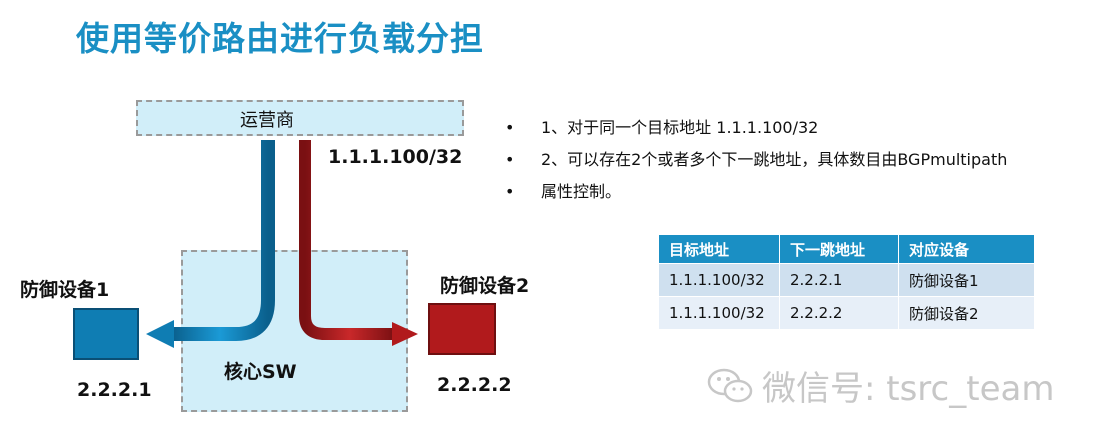 This screenshot has height=441, width=1099. What do you see at coordinates (223, 240) in the screenshot?
I see `blue-flow-arrow` at bounding box center [223, 240].